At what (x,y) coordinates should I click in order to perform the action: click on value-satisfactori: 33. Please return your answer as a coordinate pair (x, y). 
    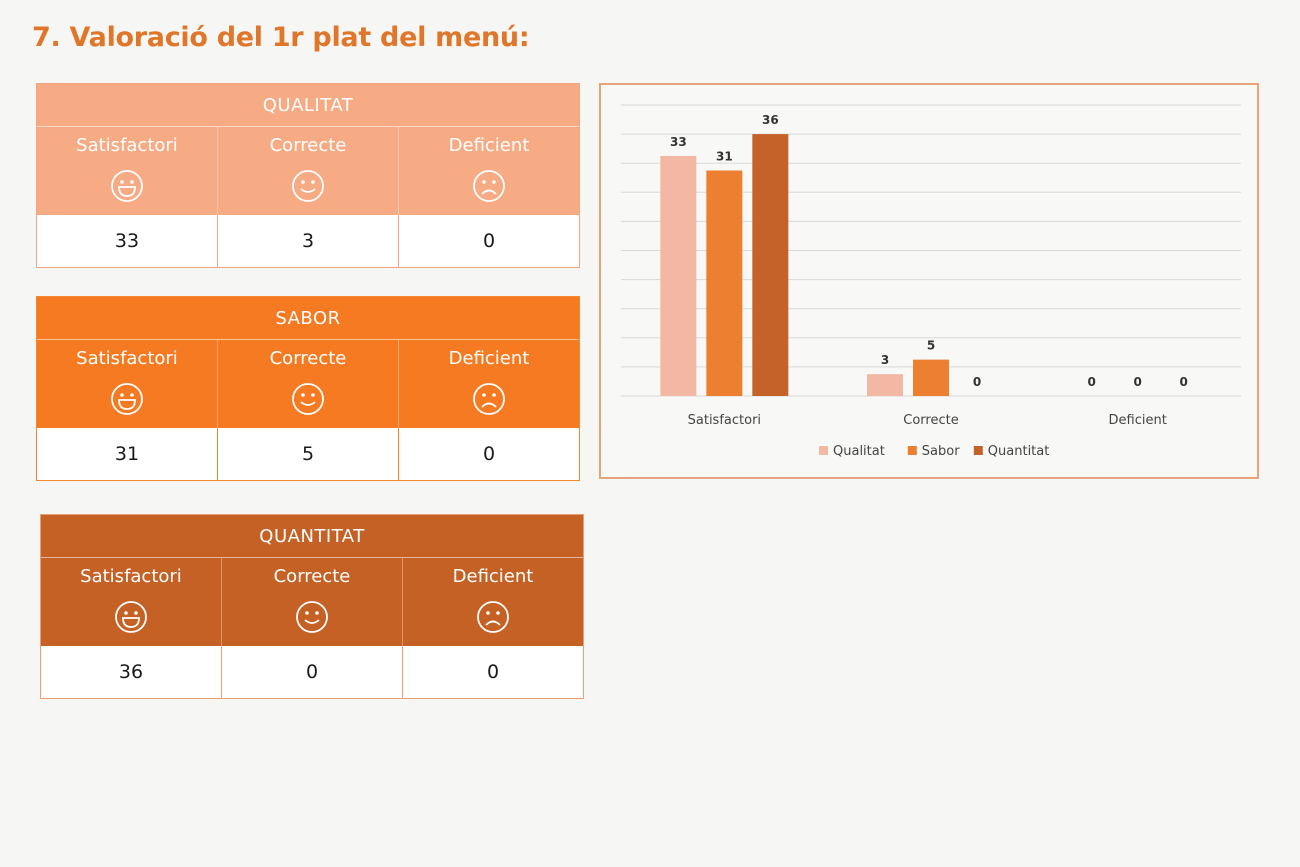
    Looking at the image, I should click on (127, 241).